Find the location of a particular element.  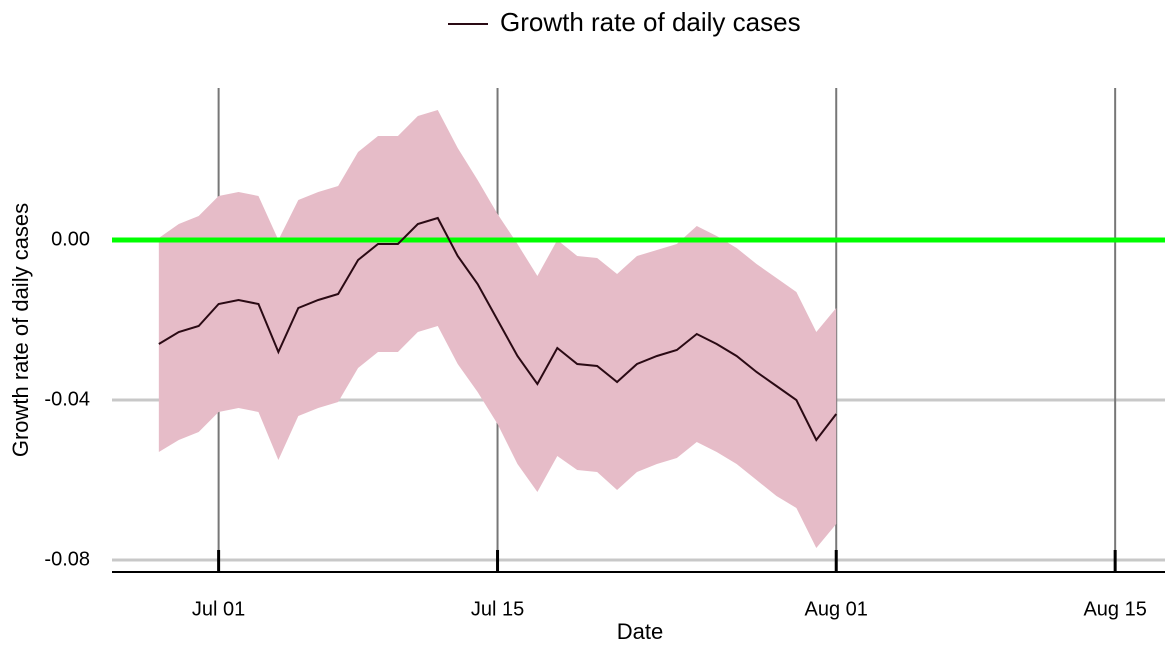

y-tick-label: -0.04 is located at coordinates (67, 399).